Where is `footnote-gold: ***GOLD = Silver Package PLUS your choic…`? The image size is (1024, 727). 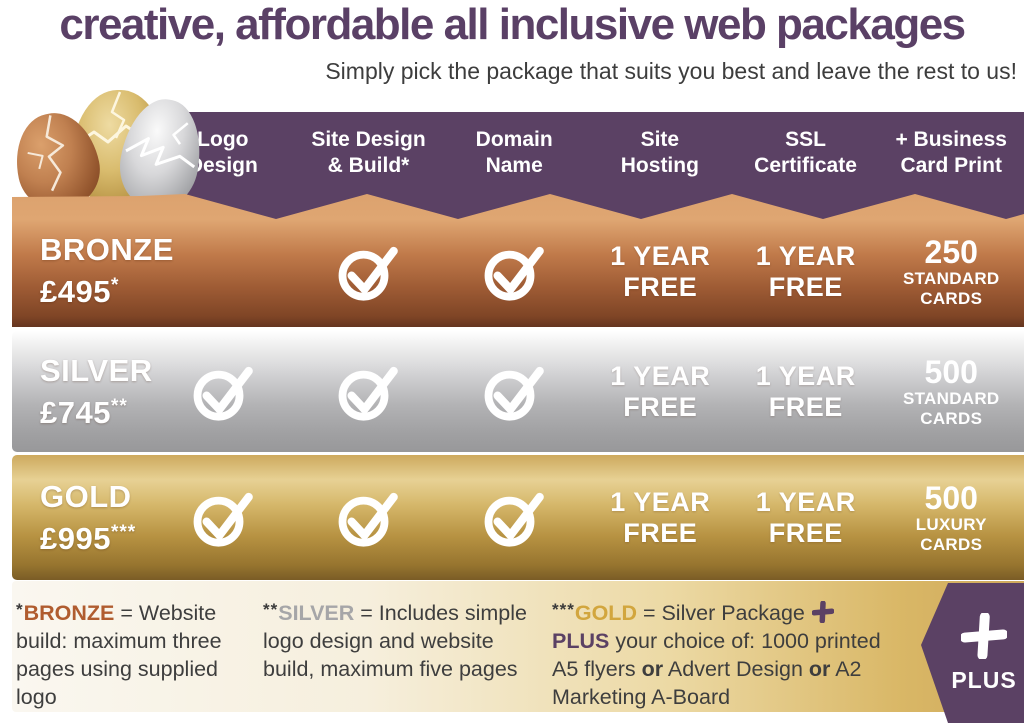
footnote-gold: ***GOLD = Silver Package PLUS your choic… is located at coordinates (716, 654).